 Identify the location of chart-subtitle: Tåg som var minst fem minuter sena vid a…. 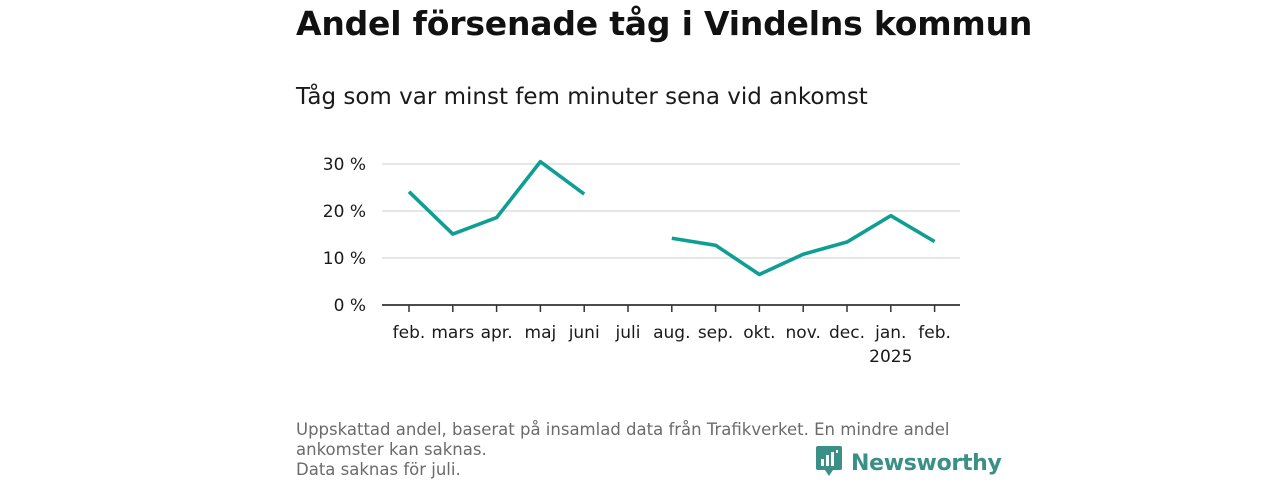
(582, 97).